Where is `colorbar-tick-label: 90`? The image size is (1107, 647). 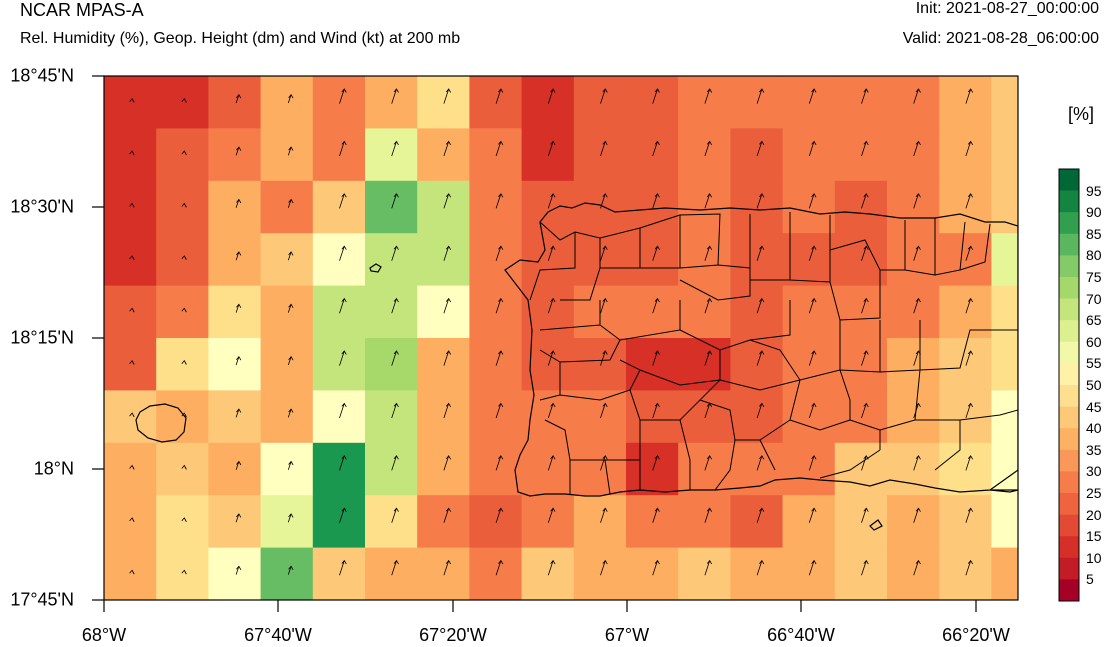
colorbar-tick-label: 90 is located at coordinates (1094, 212).